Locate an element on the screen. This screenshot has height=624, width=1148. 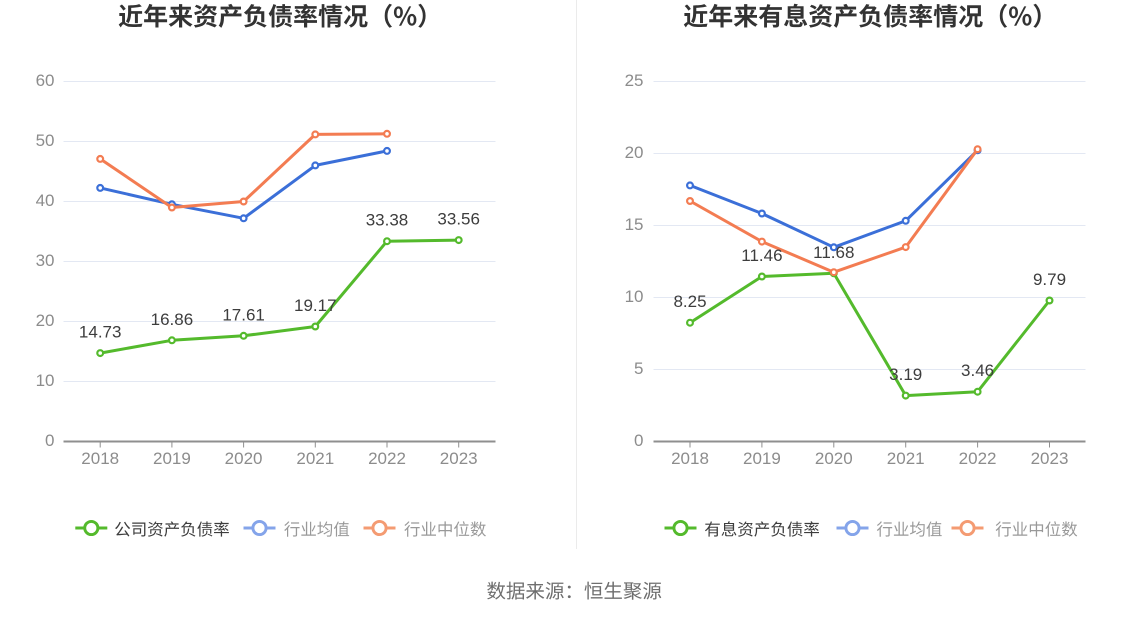
svg-text: 8.25 is located at coordinates (689, 301).